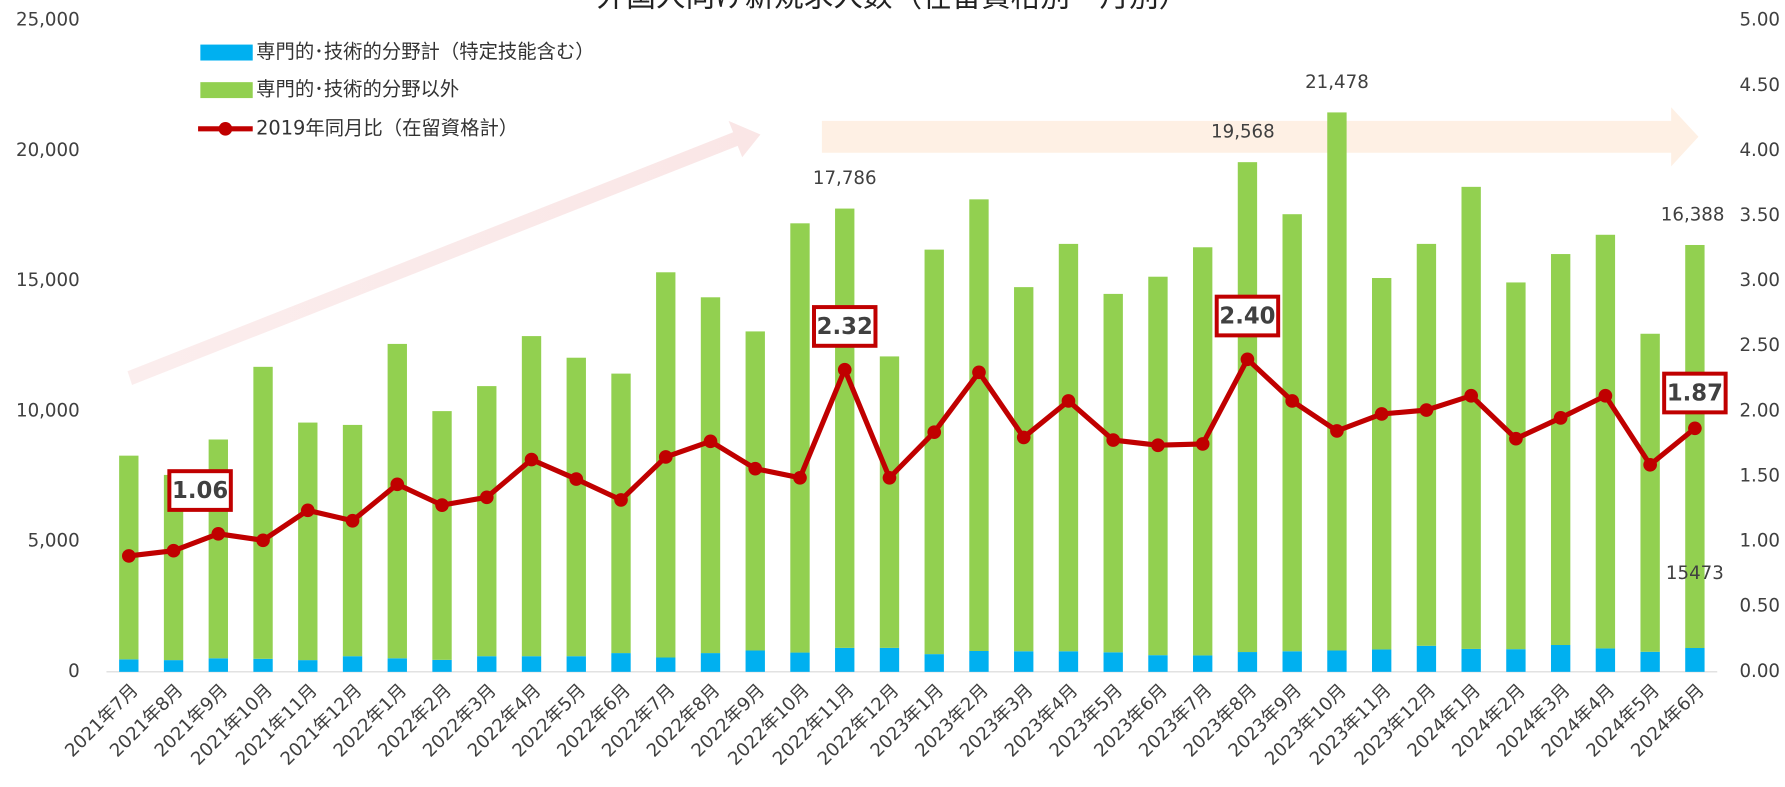  What do you see at coordinates (1759, 410) in the screenshot?
I see `y2-tick-label: 2.00` at bounding box center [1759, 410].